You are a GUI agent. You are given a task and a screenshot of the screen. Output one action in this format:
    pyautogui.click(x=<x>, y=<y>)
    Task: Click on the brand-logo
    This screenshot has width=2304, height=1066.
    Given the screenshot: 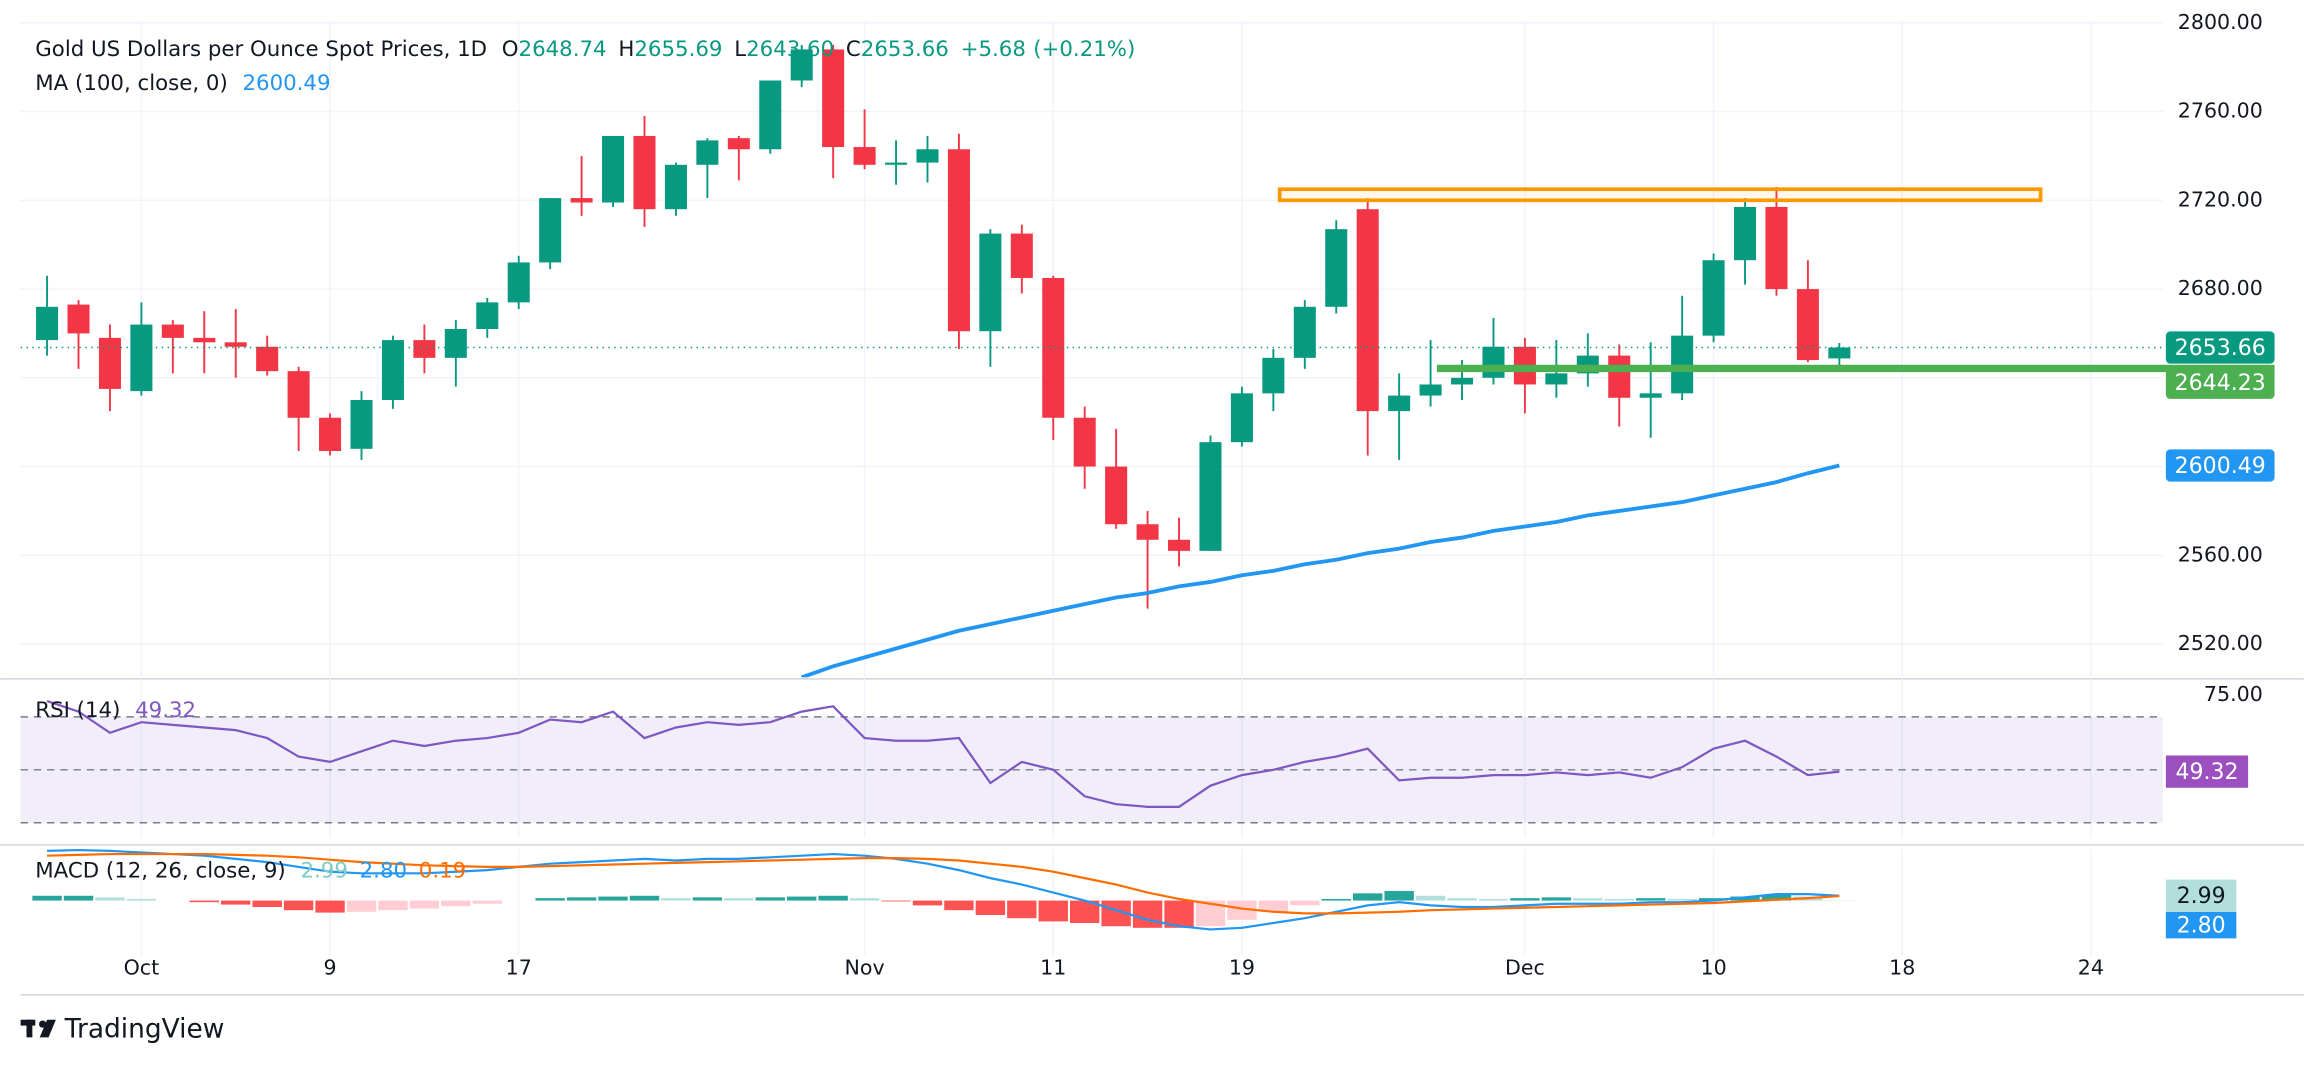 What is the action you would take?
    pyautogui.click(x=38, y=1028)
    